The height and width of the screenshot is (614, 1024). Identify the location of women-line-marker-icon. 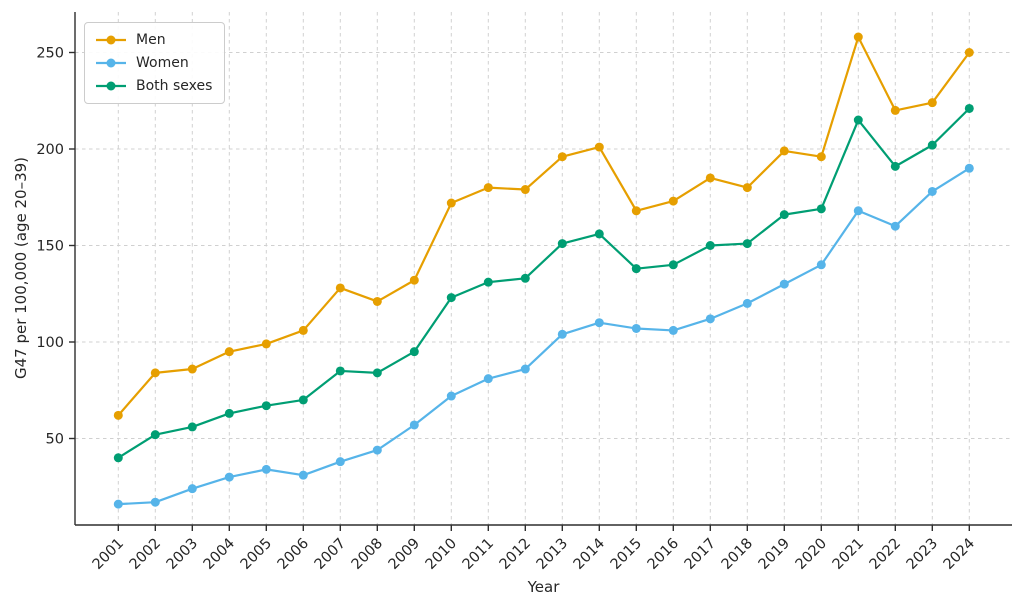
(111, 63).